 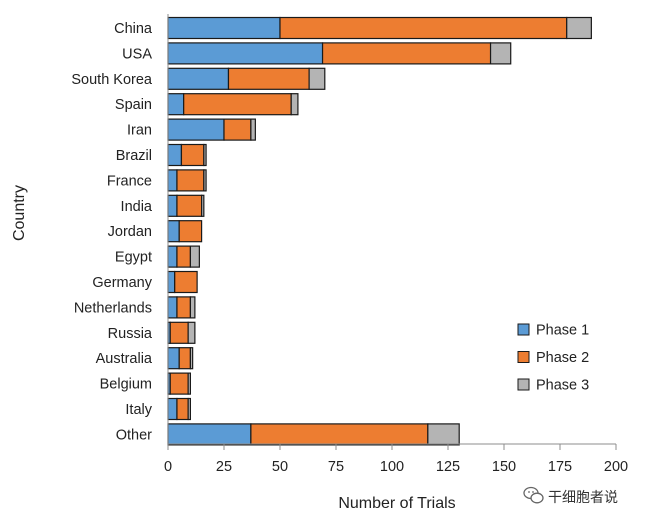 What do you see at coordinates (616, 467) in the screenshot?
I see `x-tick-label-200: 200` at bounding box center [616, 467].